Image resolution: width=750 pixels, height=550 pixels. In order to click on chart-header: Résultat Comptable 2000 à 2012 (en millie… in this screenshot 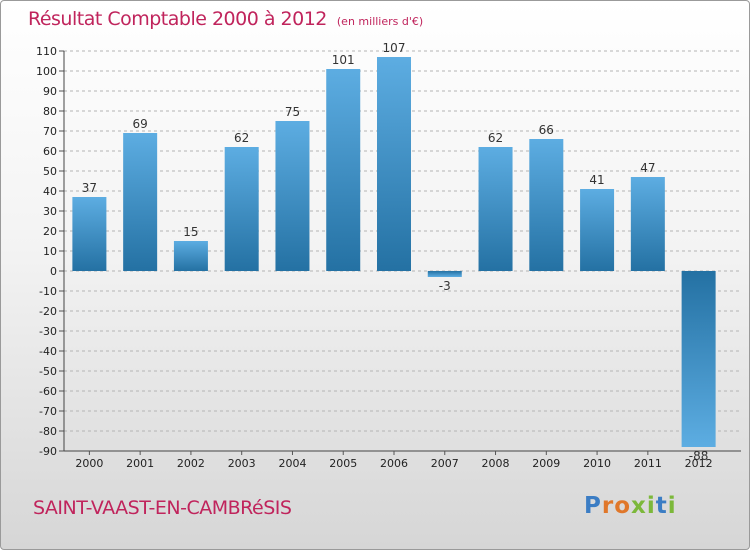, I will do `click(225, 19)`.